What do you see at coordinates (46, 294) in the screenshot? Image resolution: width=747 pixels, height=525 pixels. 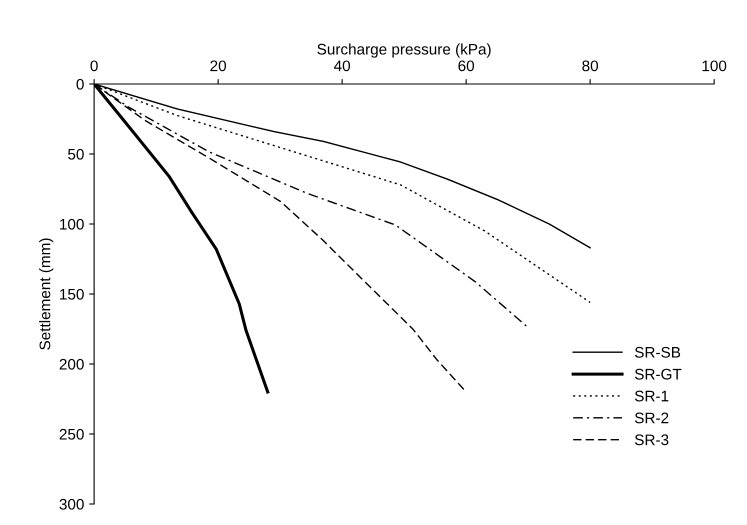 I see `y-axis-title: Settlement (mm)` at bounding box center [46, 294].